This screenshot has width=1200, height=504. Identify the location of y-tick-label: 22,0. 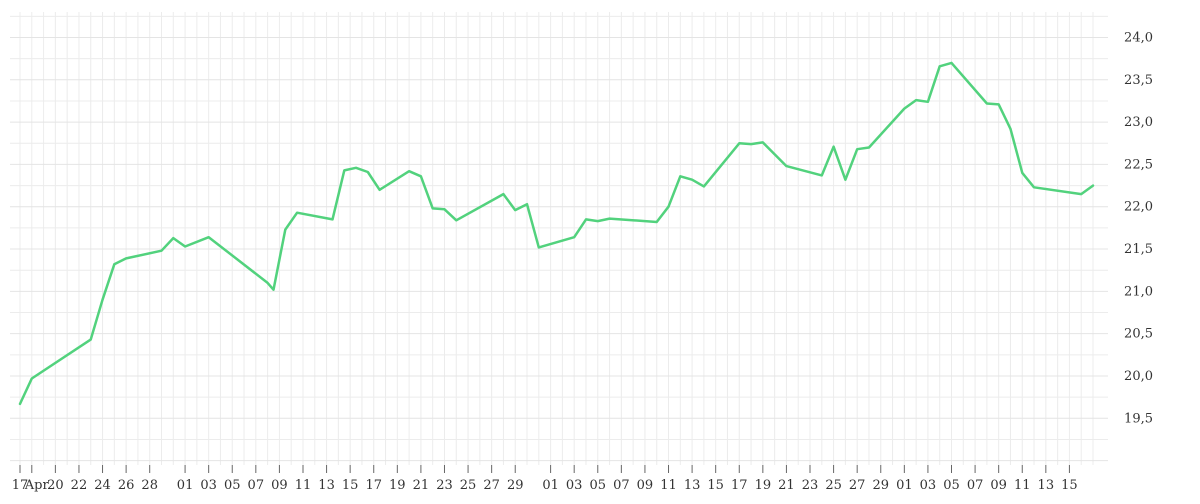
(1138, 207).